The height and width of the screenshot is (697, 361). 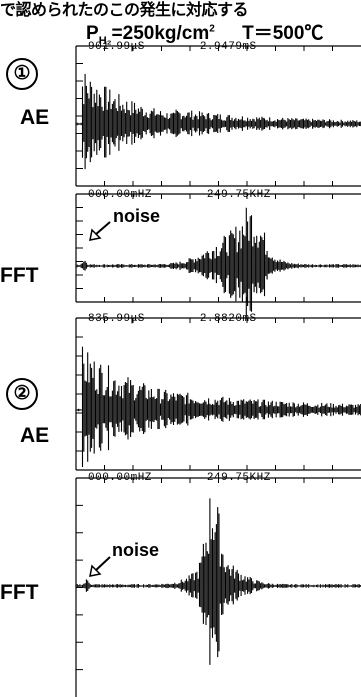 What do you see at coordinates (124, 10) in the screenshot?
I see `cropped-top-text: で認められたのこの発生に対応する` at bounding box center [124, 10].